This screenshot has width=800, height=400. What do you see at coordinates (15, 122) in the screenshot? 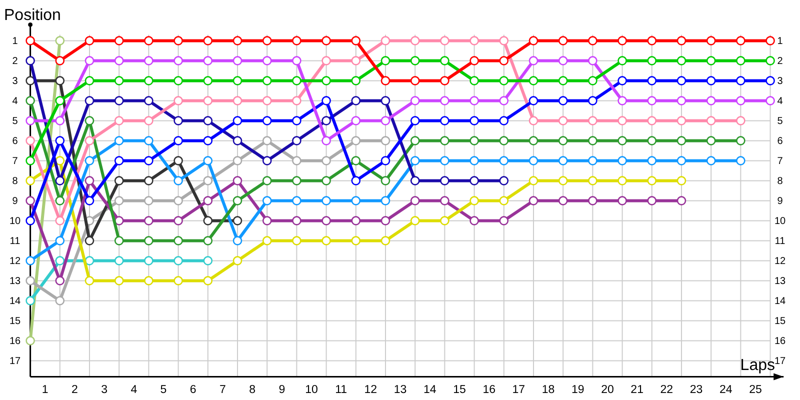
I see `y-tick-label: 5` at bounding box center [15, 122].